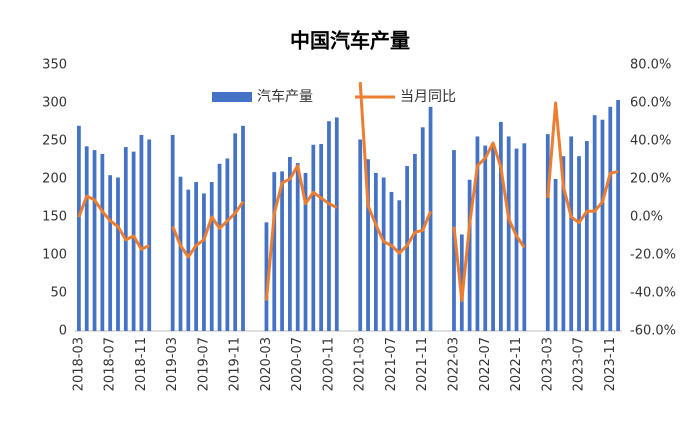 Image resolution: width=700 pixels, height=426 pixels. What do you see at coordinates (297, 364) in the screenshot?
I see `x-tick-label: 2020-07` at bounding box center [297, 364].